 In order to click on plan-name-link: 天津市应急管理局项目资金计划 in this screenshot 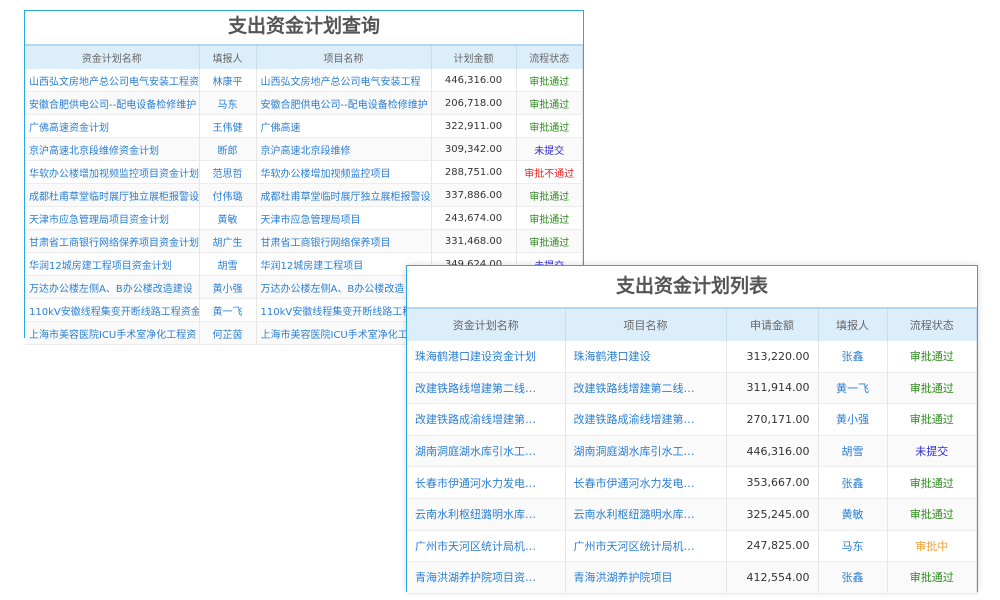, I will do `click(112, 218)`.